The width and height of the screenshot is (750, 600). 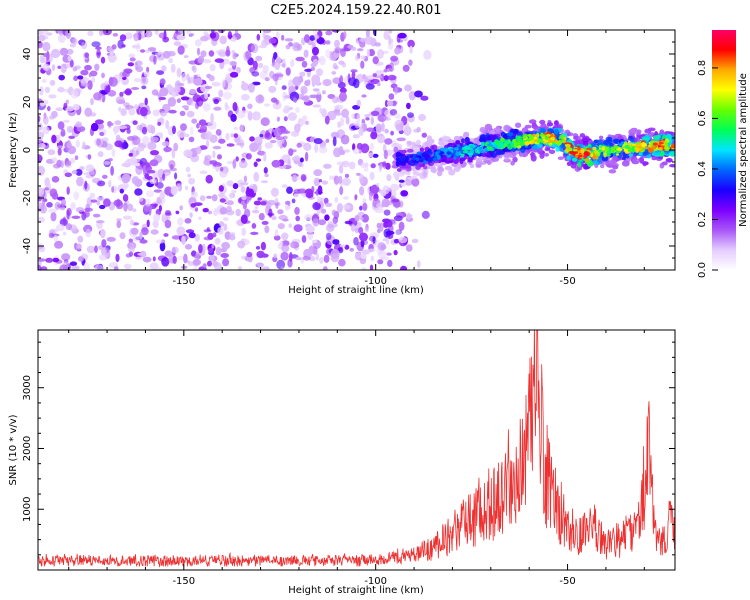 What do you see at coordinates (356, 590) in the screenshot?
I see `snr-x-label: Height of straight line (km)` at bounding box center [356, 590].